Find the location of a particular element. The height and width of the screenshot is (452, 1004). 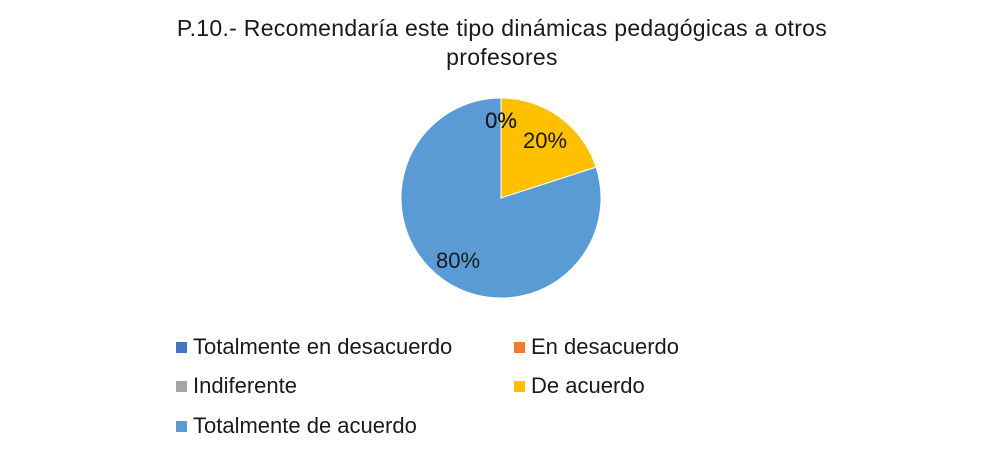

data-label-totalmente-de-acuerdo: 80% is located at coordinates (458, 260).